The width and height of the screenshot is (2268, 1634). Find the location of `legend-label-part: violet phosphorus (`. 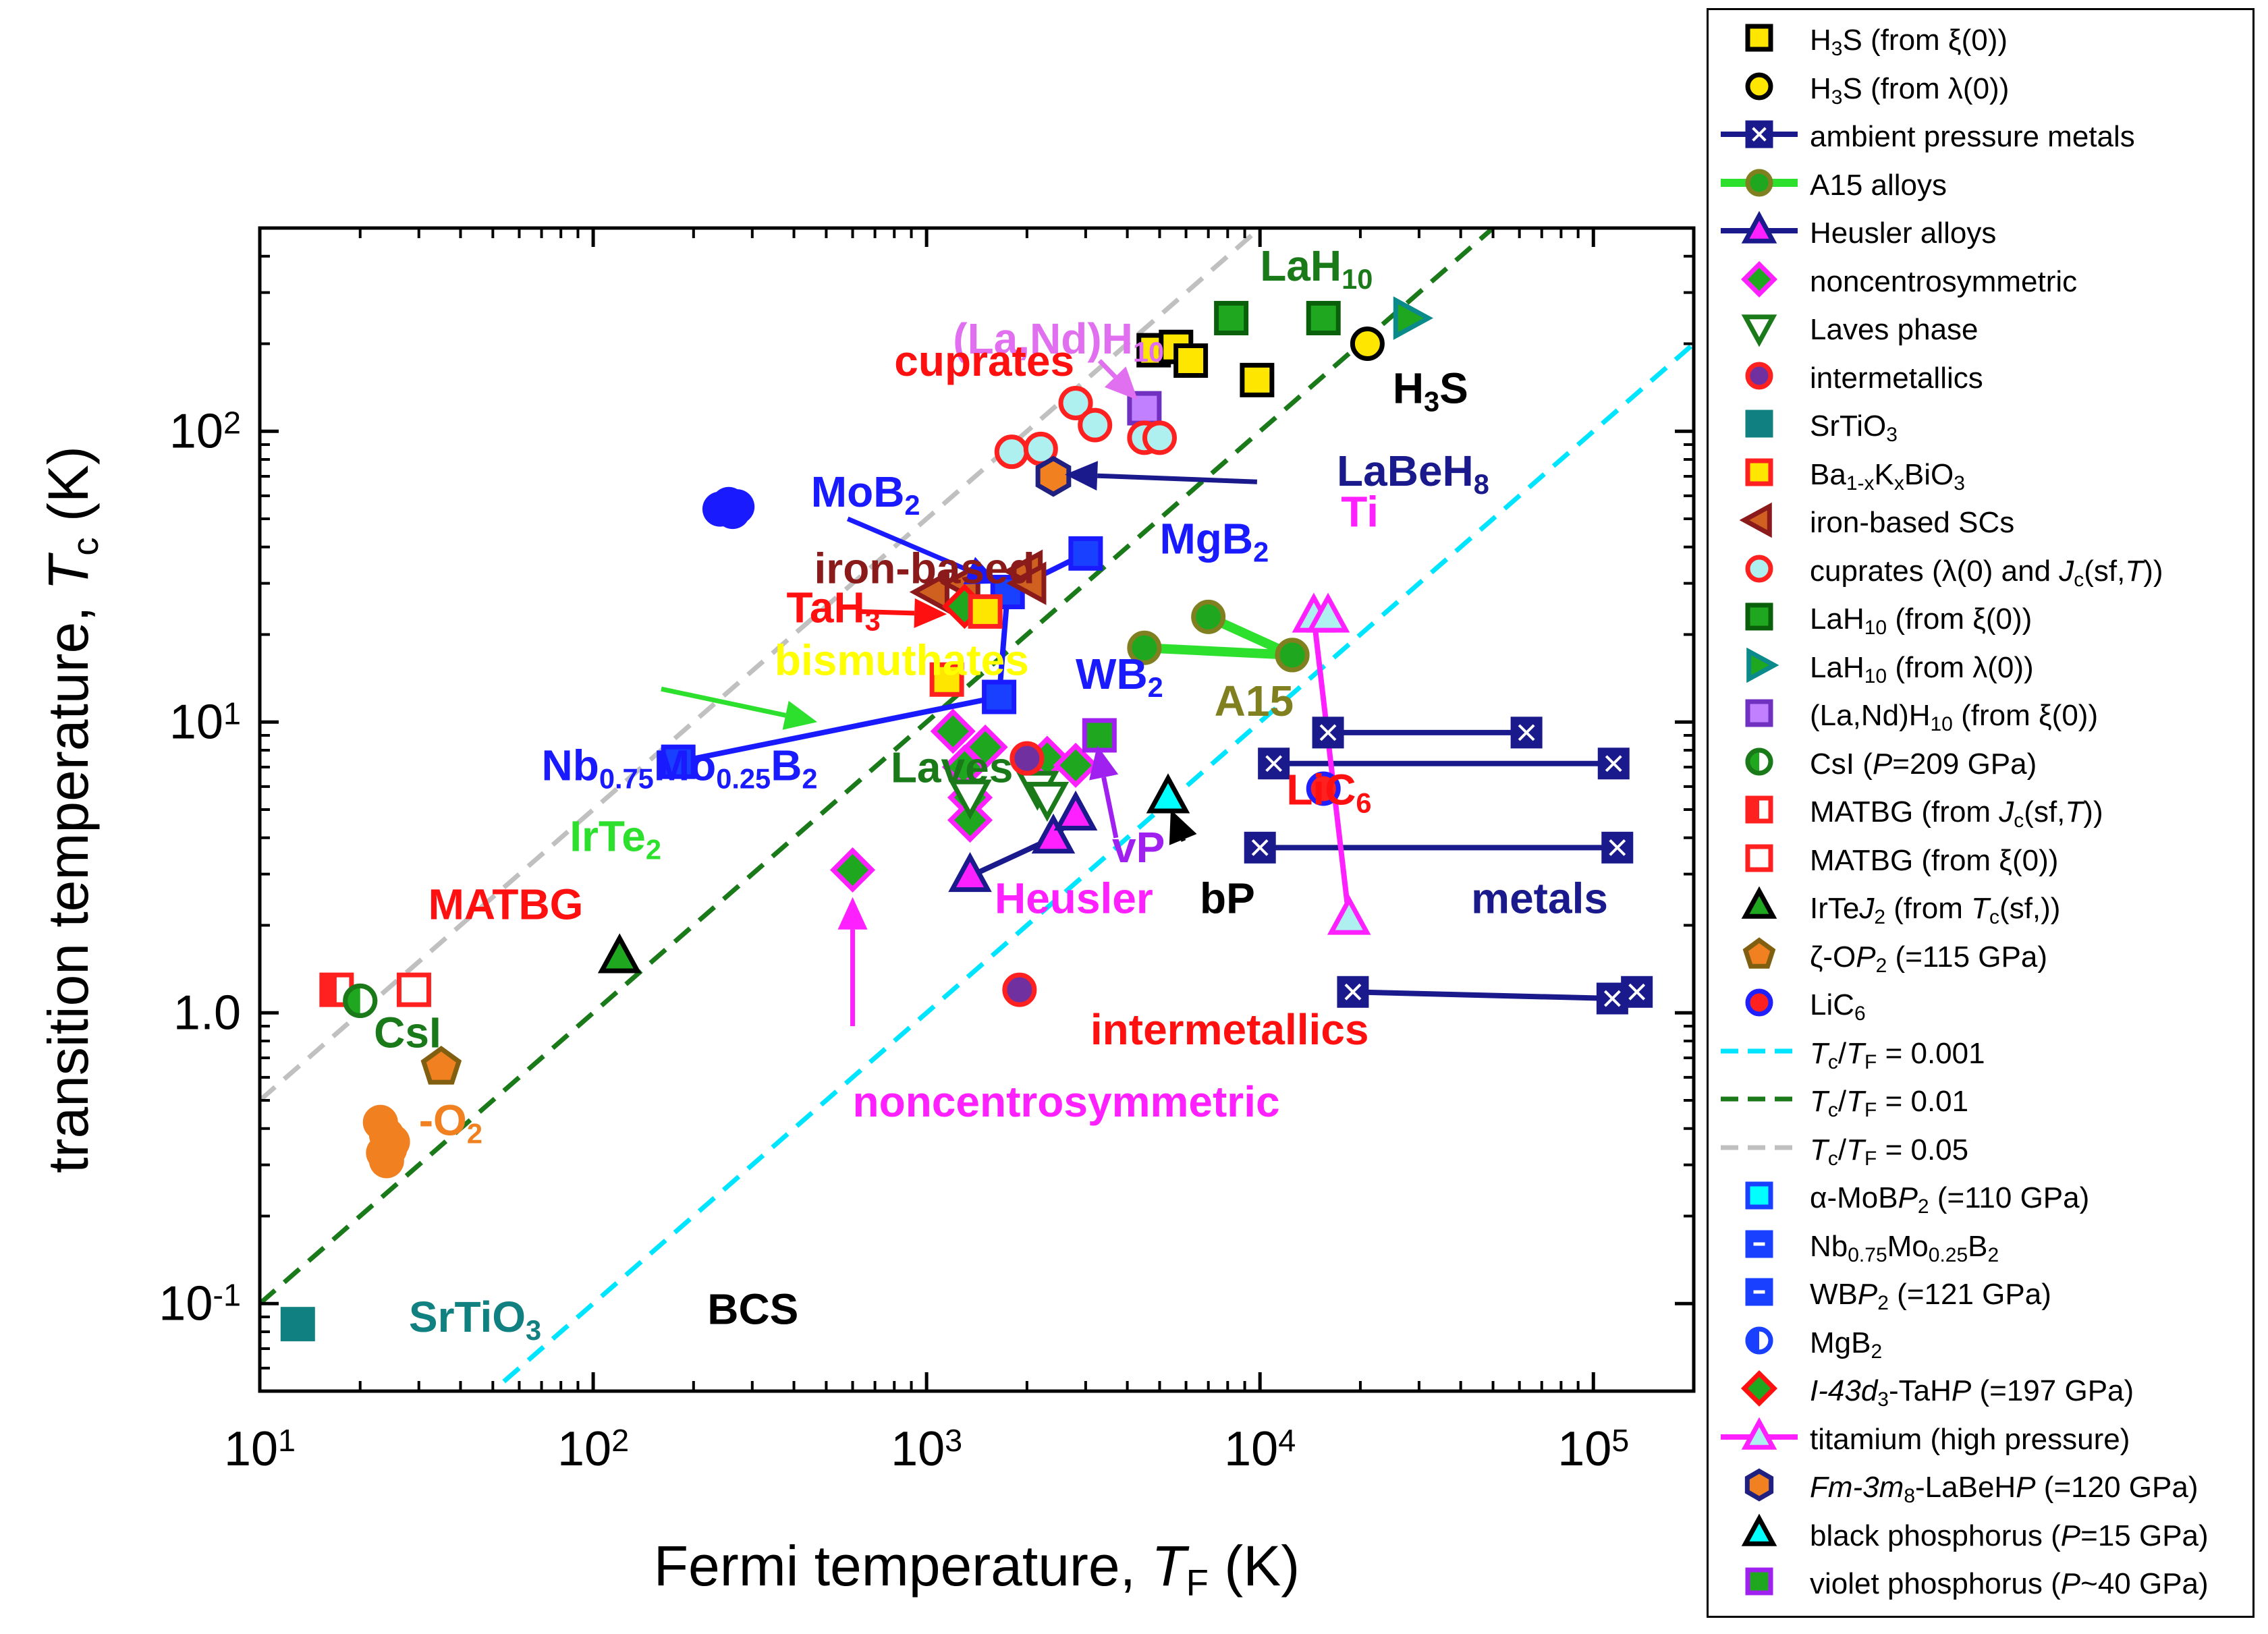

legend-label-part: violet phosphorus ( is located at coordinates (1935, 1583).